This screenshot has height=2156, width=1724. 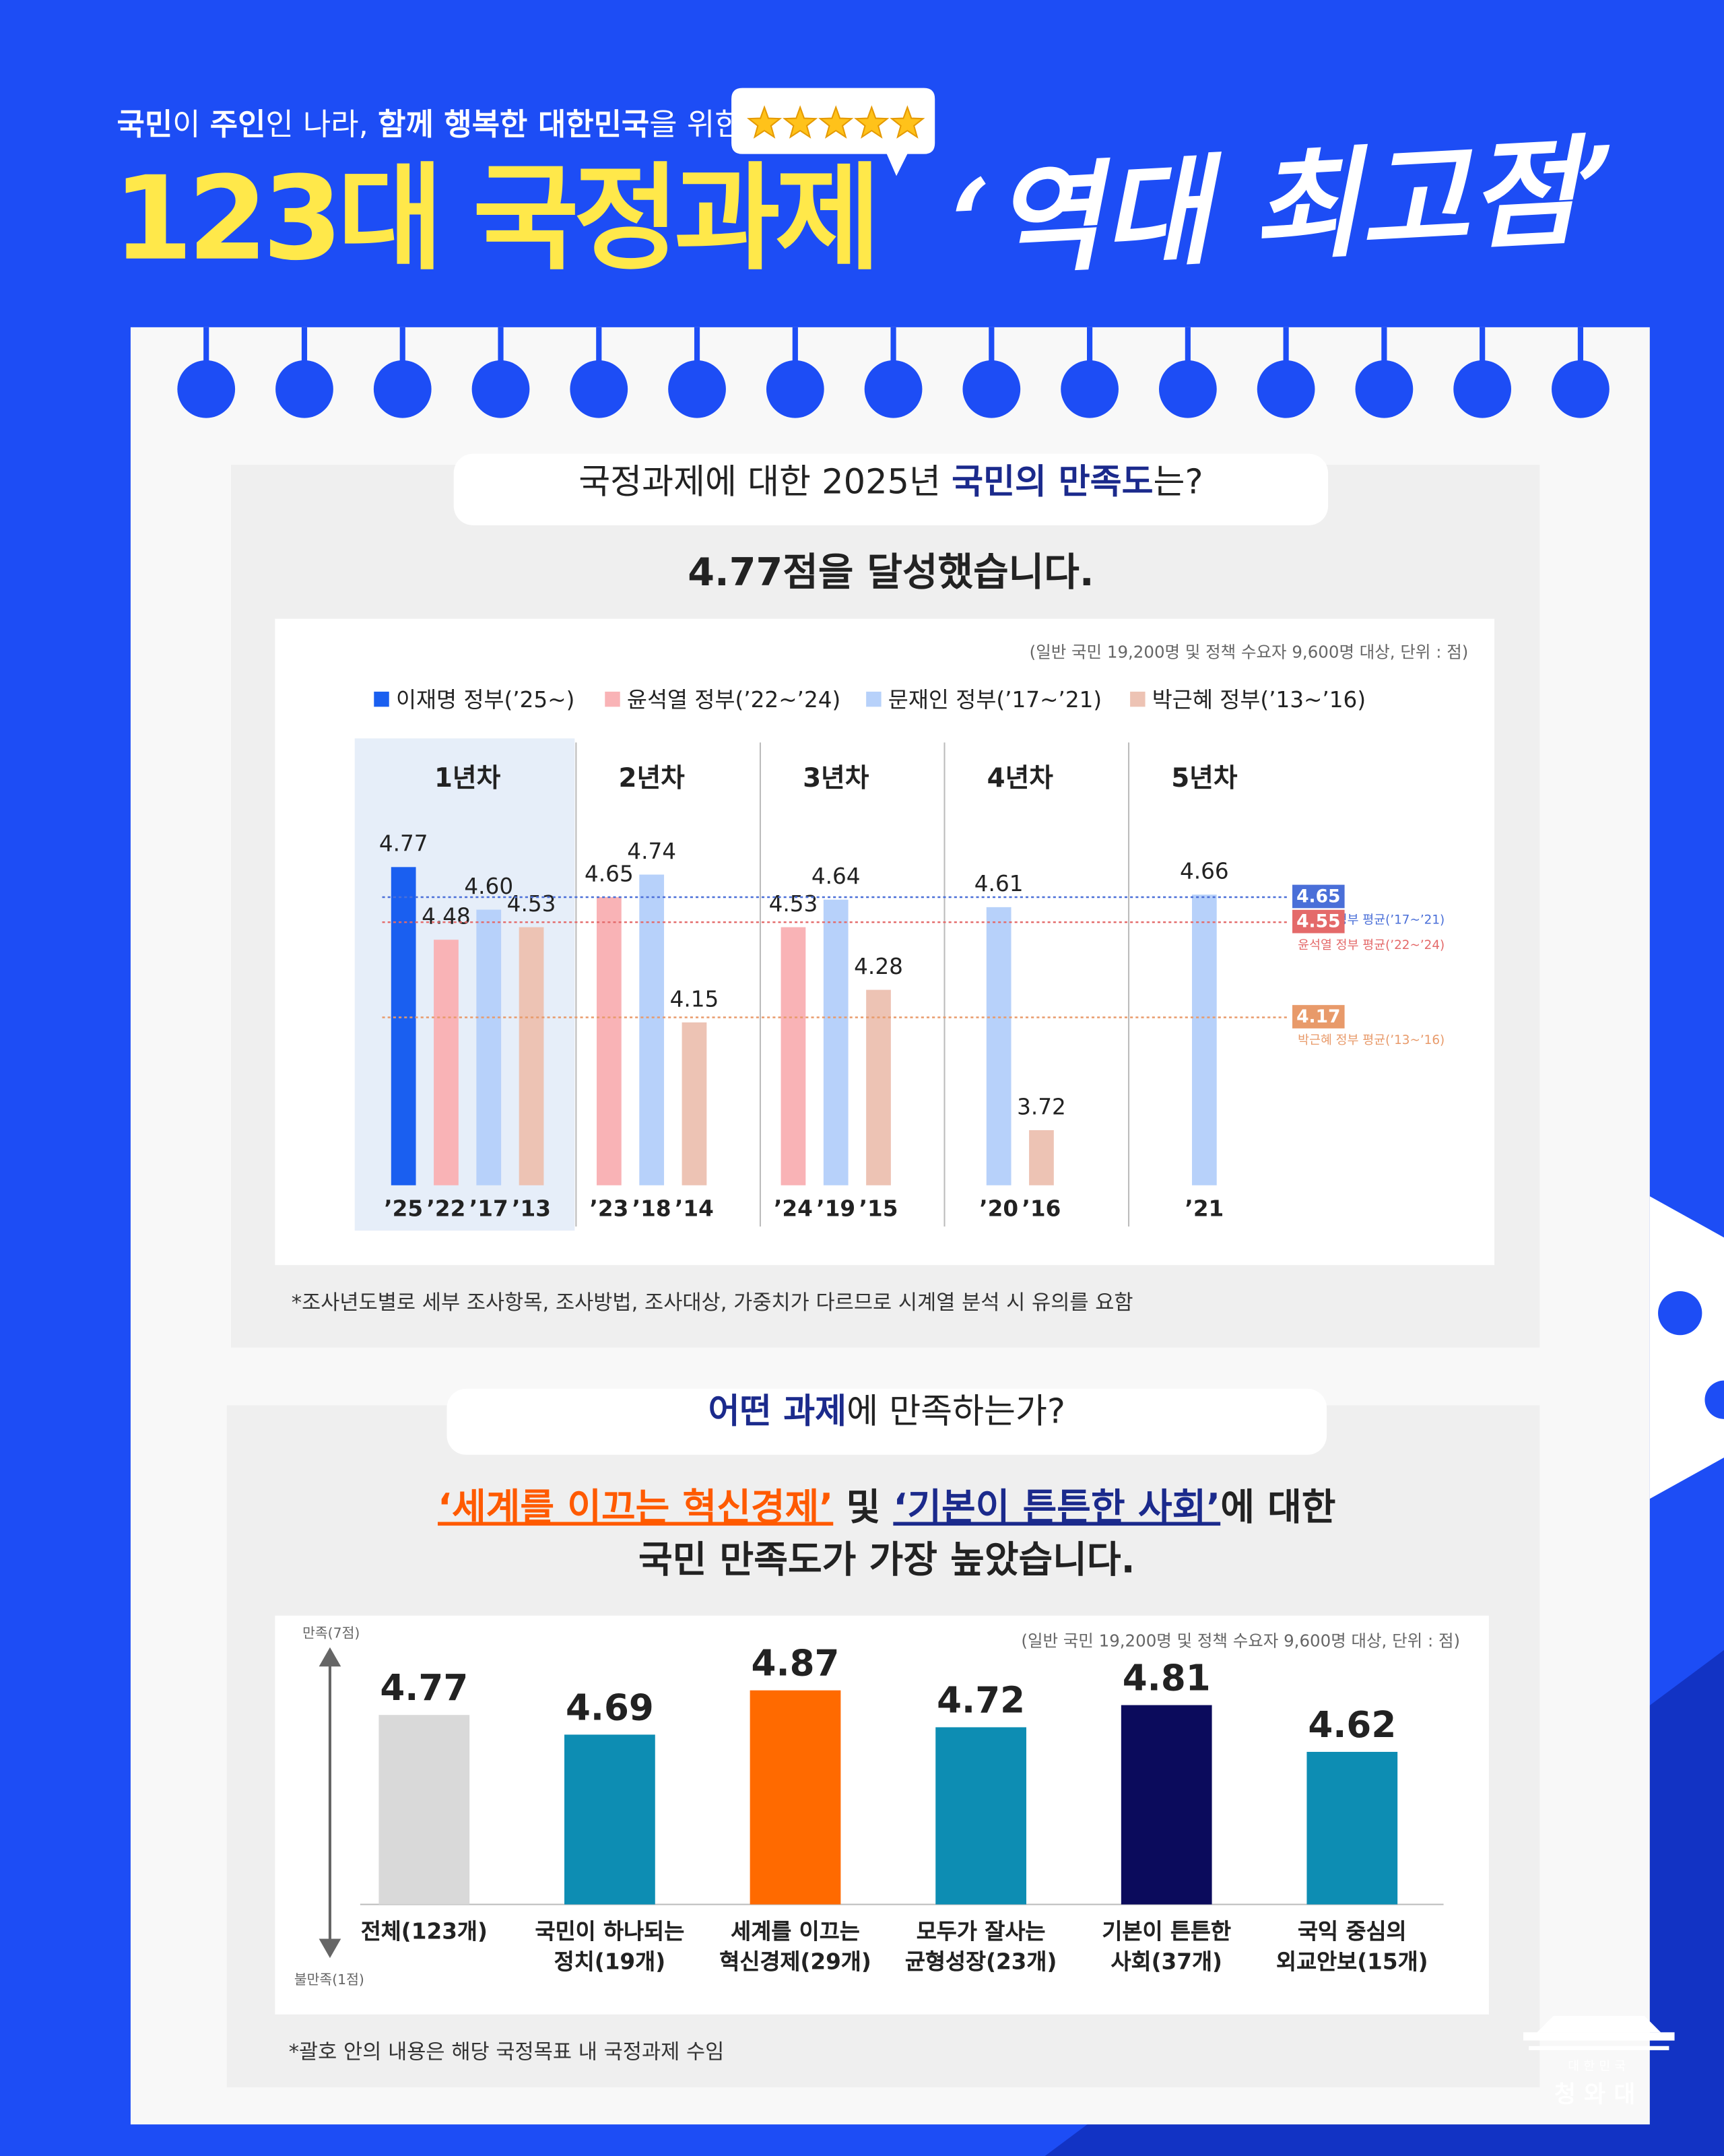 What do you see at coordinates (733, 700) in the screenshot?
I see `legend-label: 윤석열 정부(’22~’24)` at bounding box center [733, 700].